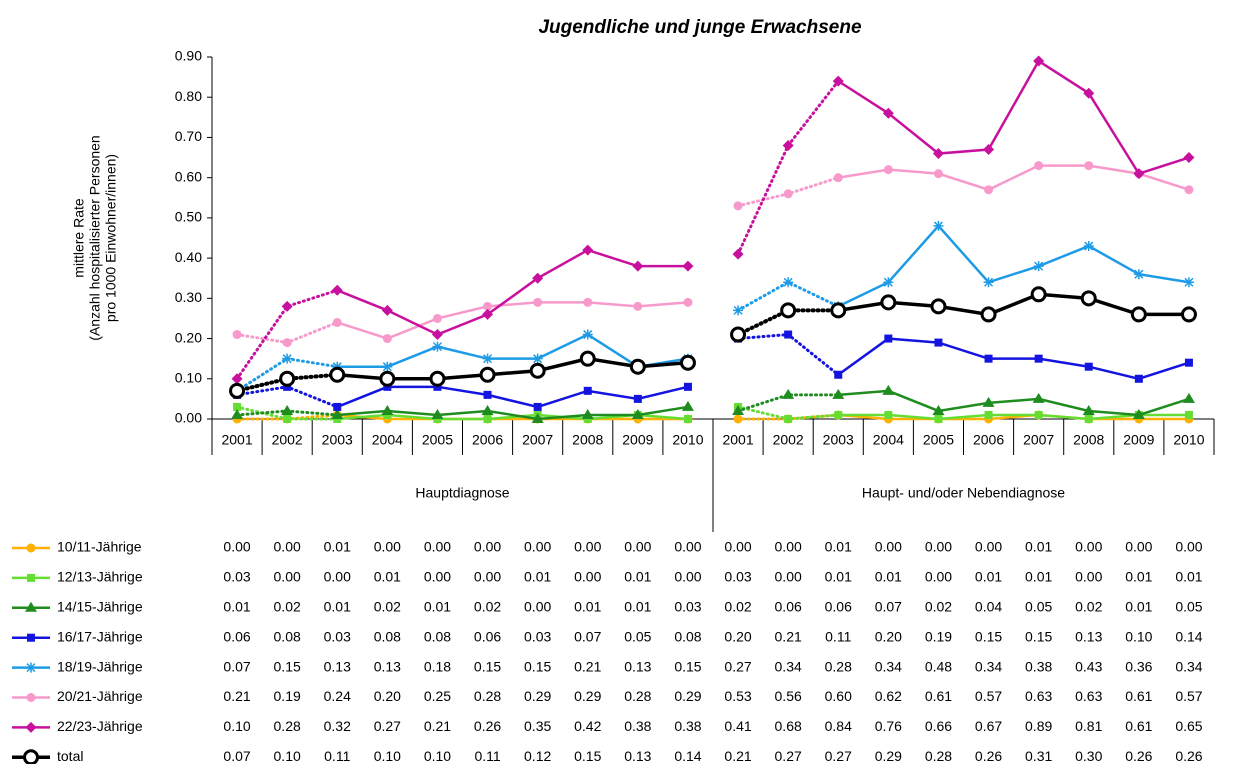 The height and width of the screenshot is (764, 1237). I want to click on y-tick-label: 0.40, so click(188, 257).